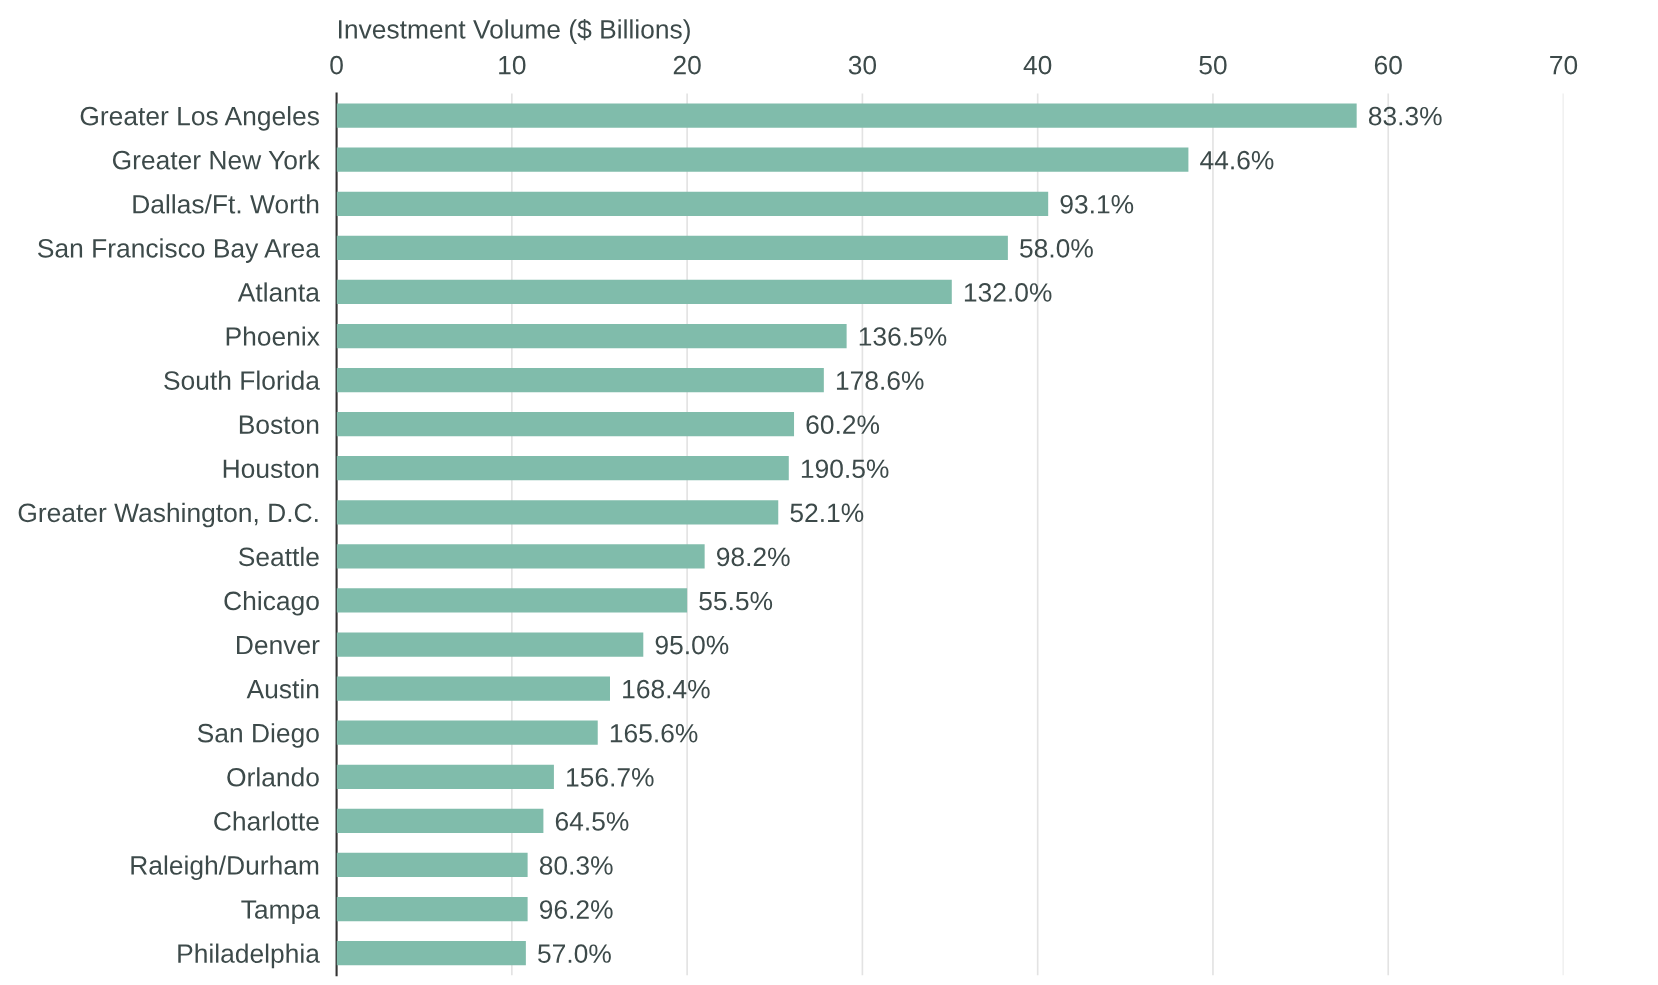  I want to click on y-tick-label: Greater Washington, D.C., so click(168, 515).